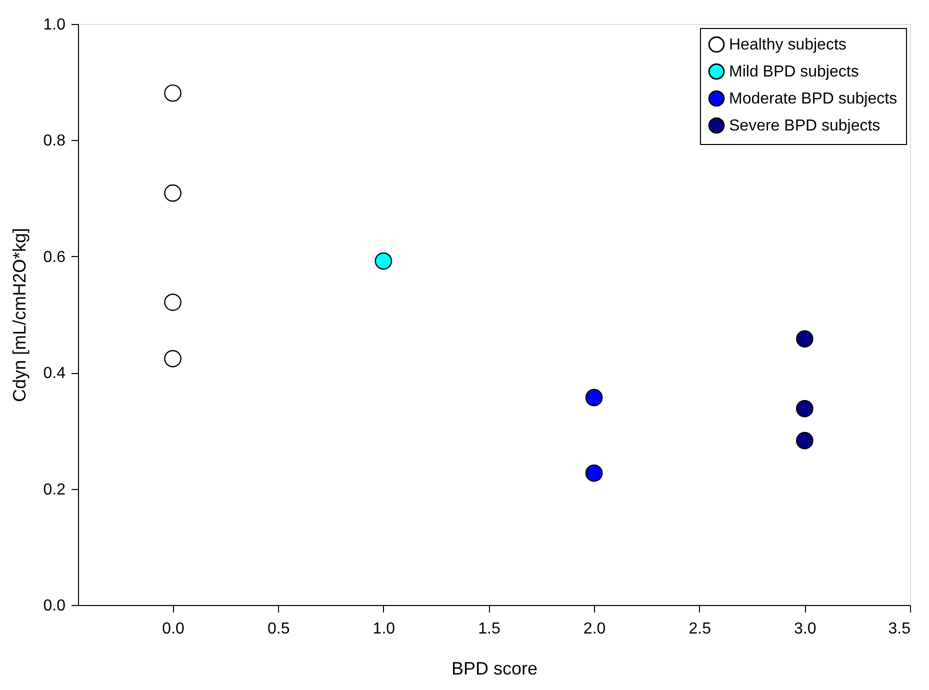 The image size is (929, 690). I want to click on x-axis-title: BPD score, so click(494, 668).